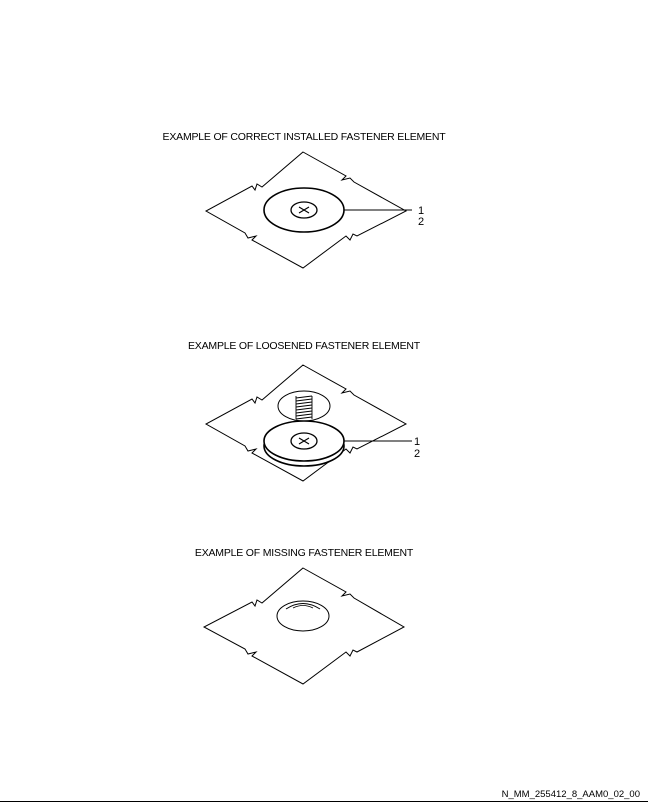  I want to click on hole-inner-wall, so click(303, 606).